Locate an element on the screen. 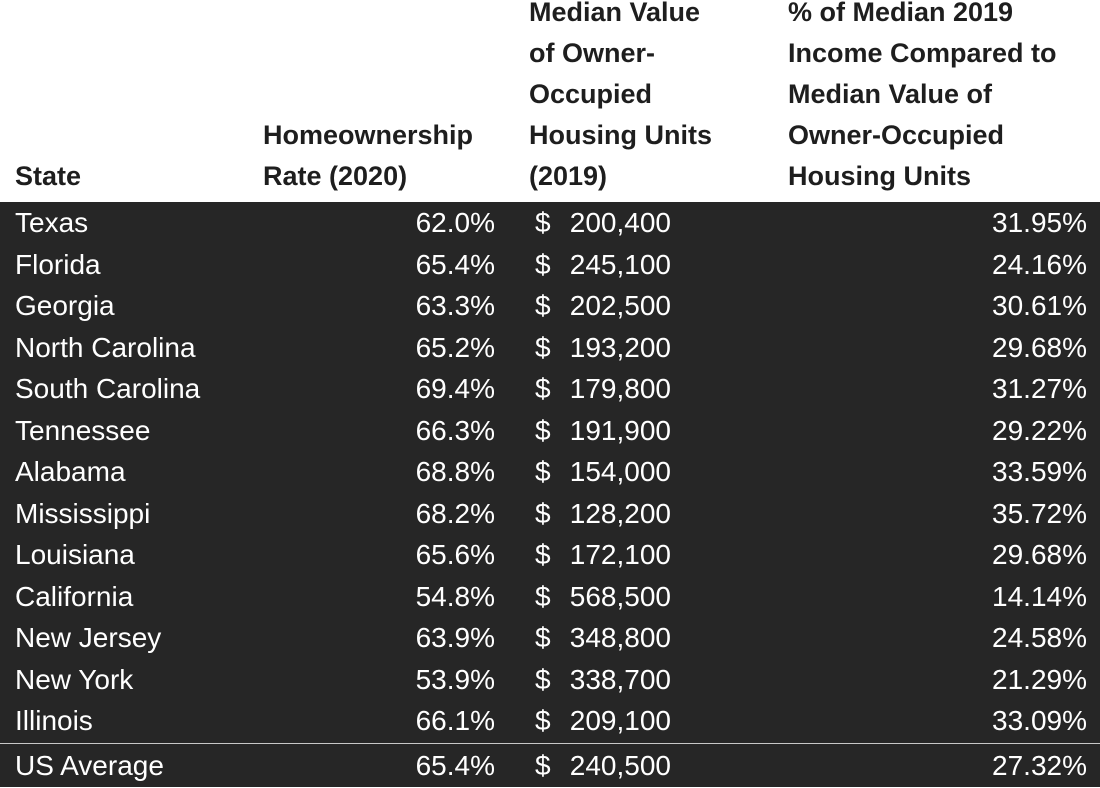 Image resolution: width=1100 pixels, height=788 pixels. rate-cell: 54.8% is located at coordinates (455, 596).